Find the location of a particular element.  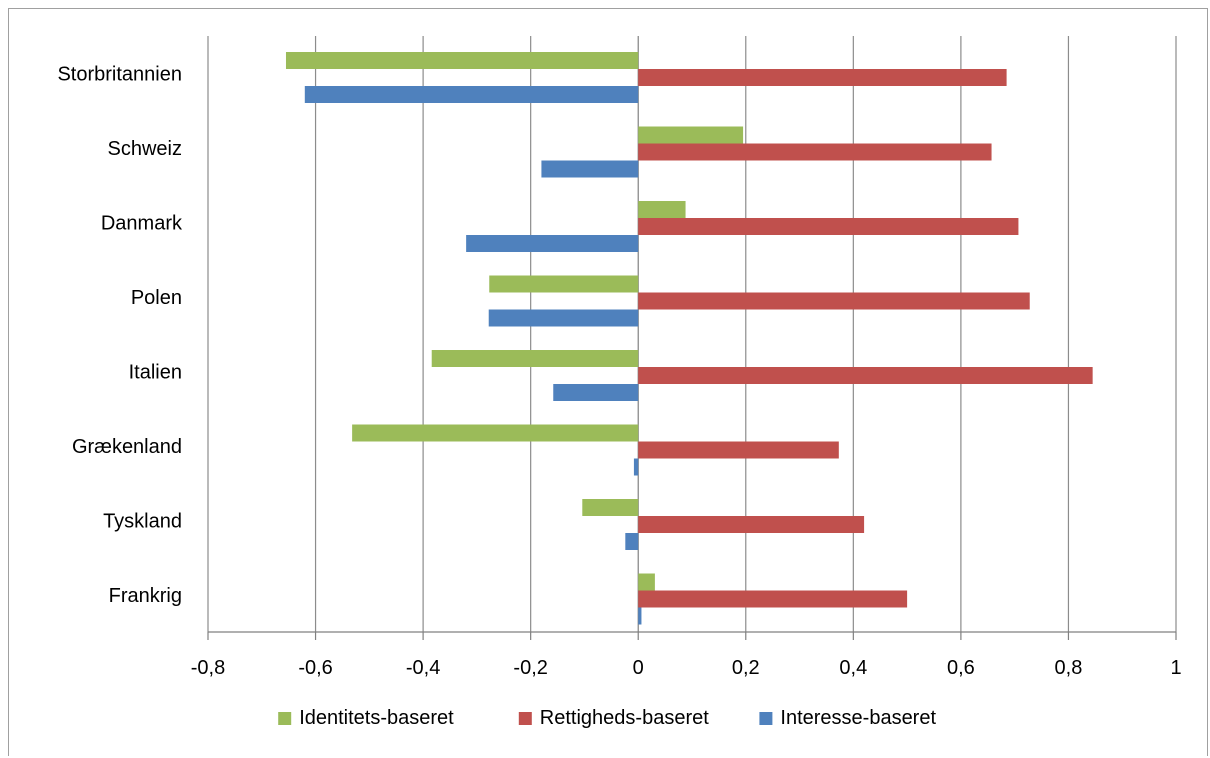

bar-identitets-baseret-schweiz is located at coordinates (691, 135).